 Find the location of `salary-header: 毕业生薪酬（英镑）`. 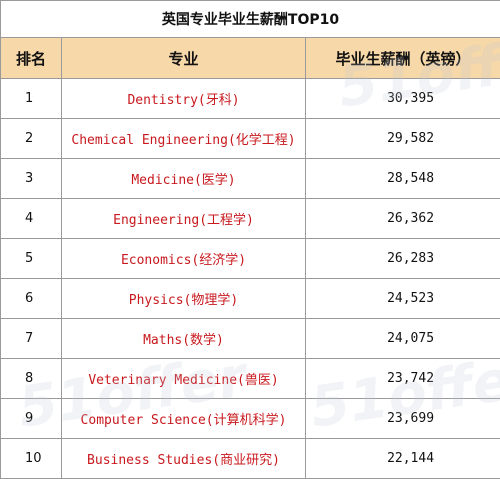

salary-header: 毕业生薪酬（英镑） is located at coordinates (402, 58).